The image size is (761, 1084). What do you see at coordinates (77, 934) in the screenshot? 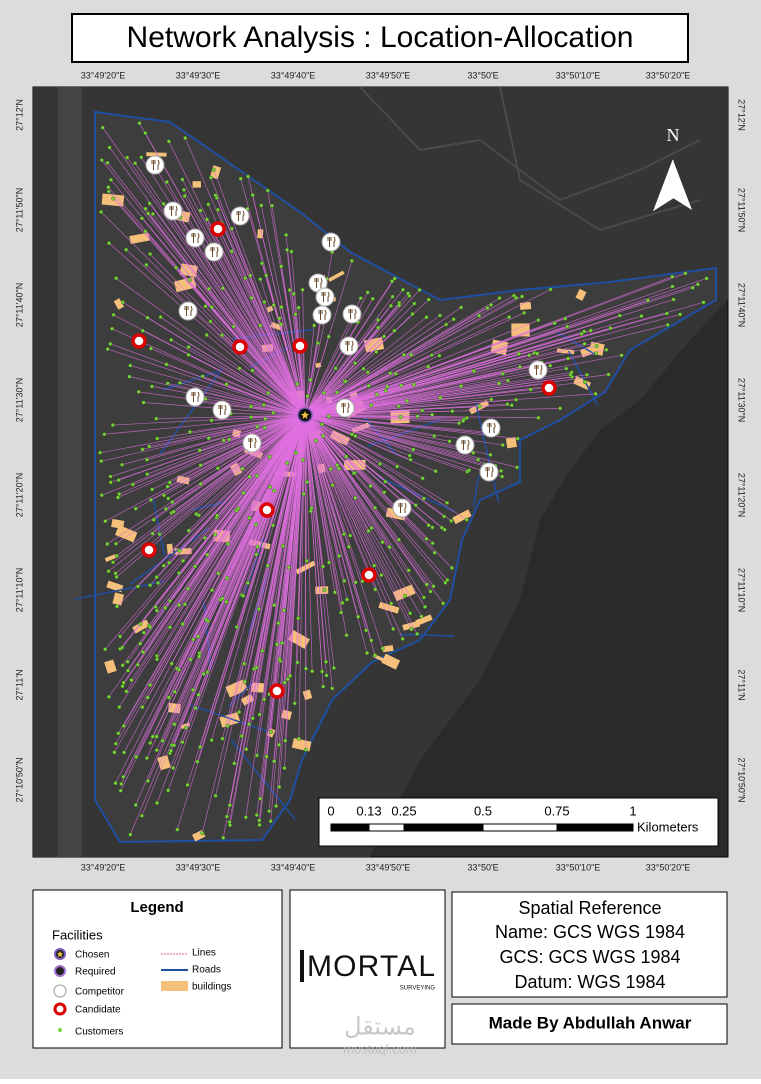
I see `legend-group: Facilities` at bounding box center [77, 934].